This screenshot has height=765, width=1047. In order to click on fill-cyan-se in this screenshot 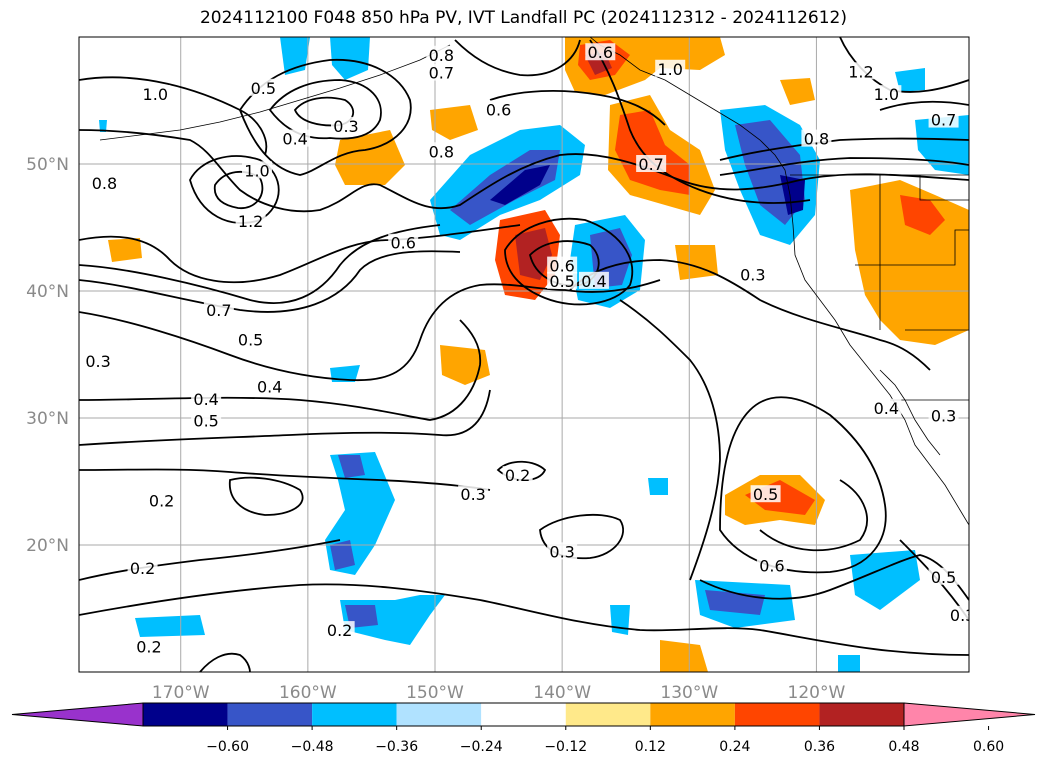, I will do `click(885, 580)`.